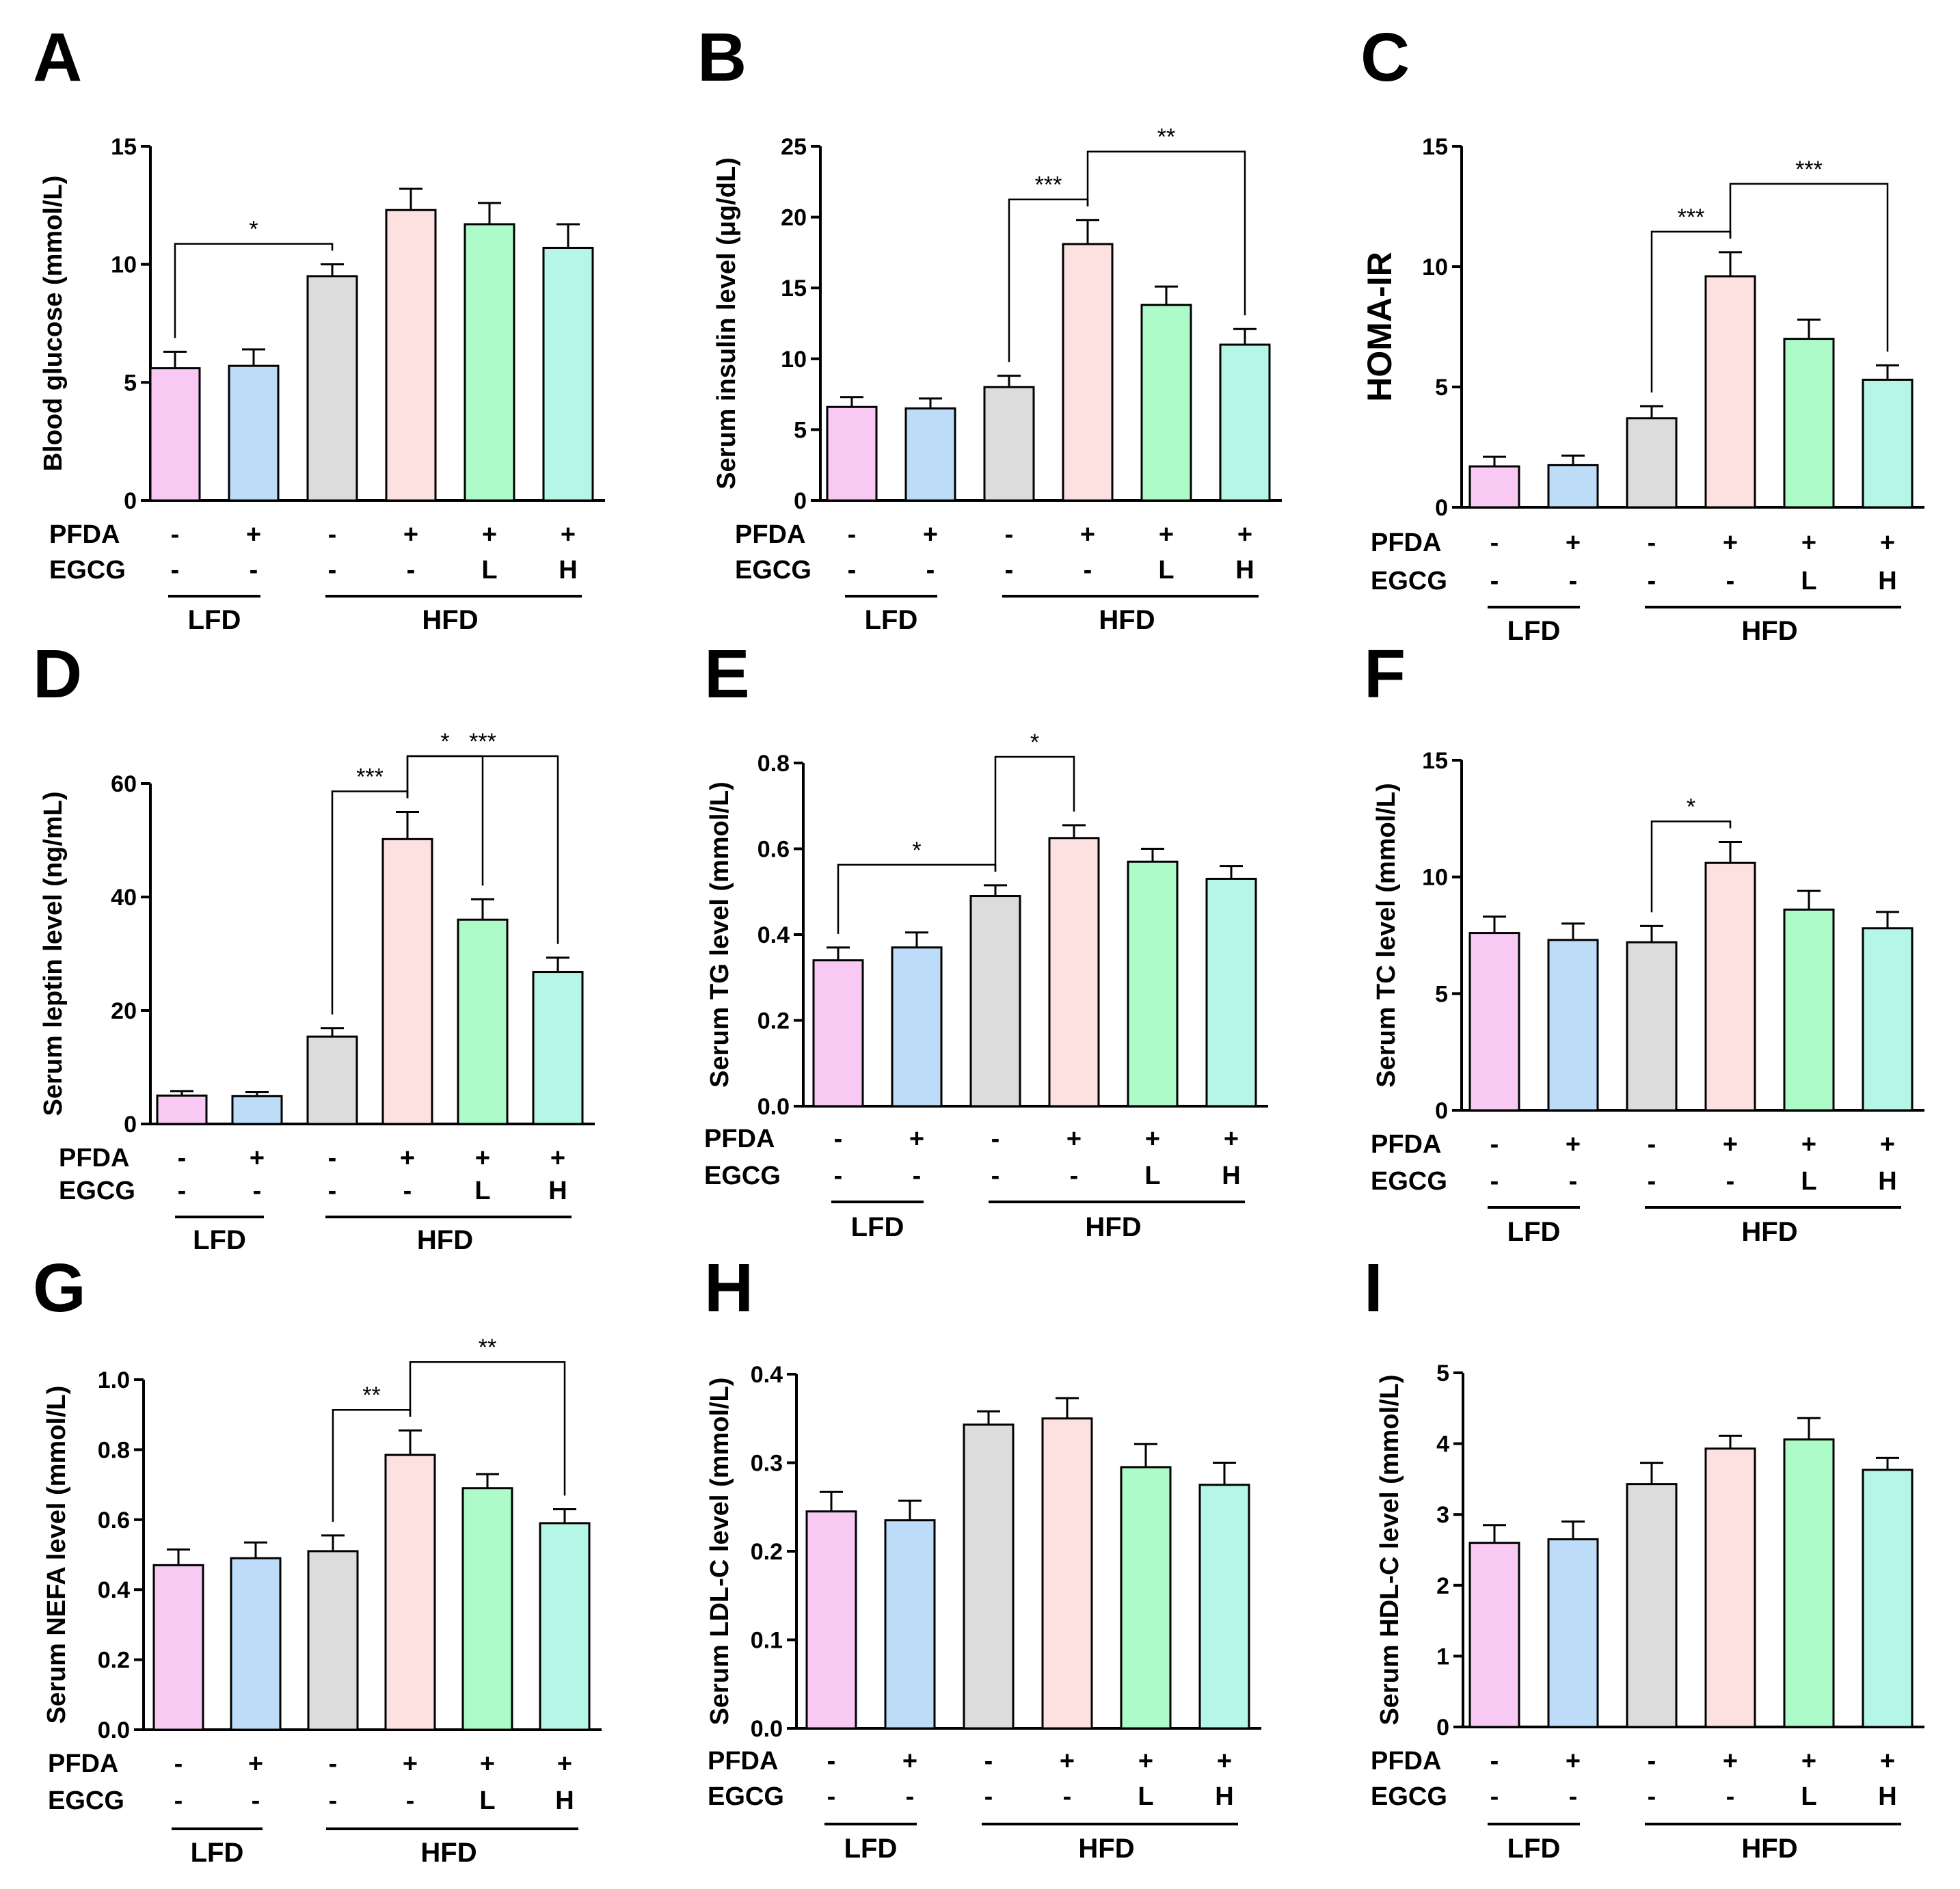 This screenshot has height=1889, width=1960. What do you see at coordinates (59, 1288) in the screenshot?
I see `panel-letter: G` at bounding box center [59, 1288].